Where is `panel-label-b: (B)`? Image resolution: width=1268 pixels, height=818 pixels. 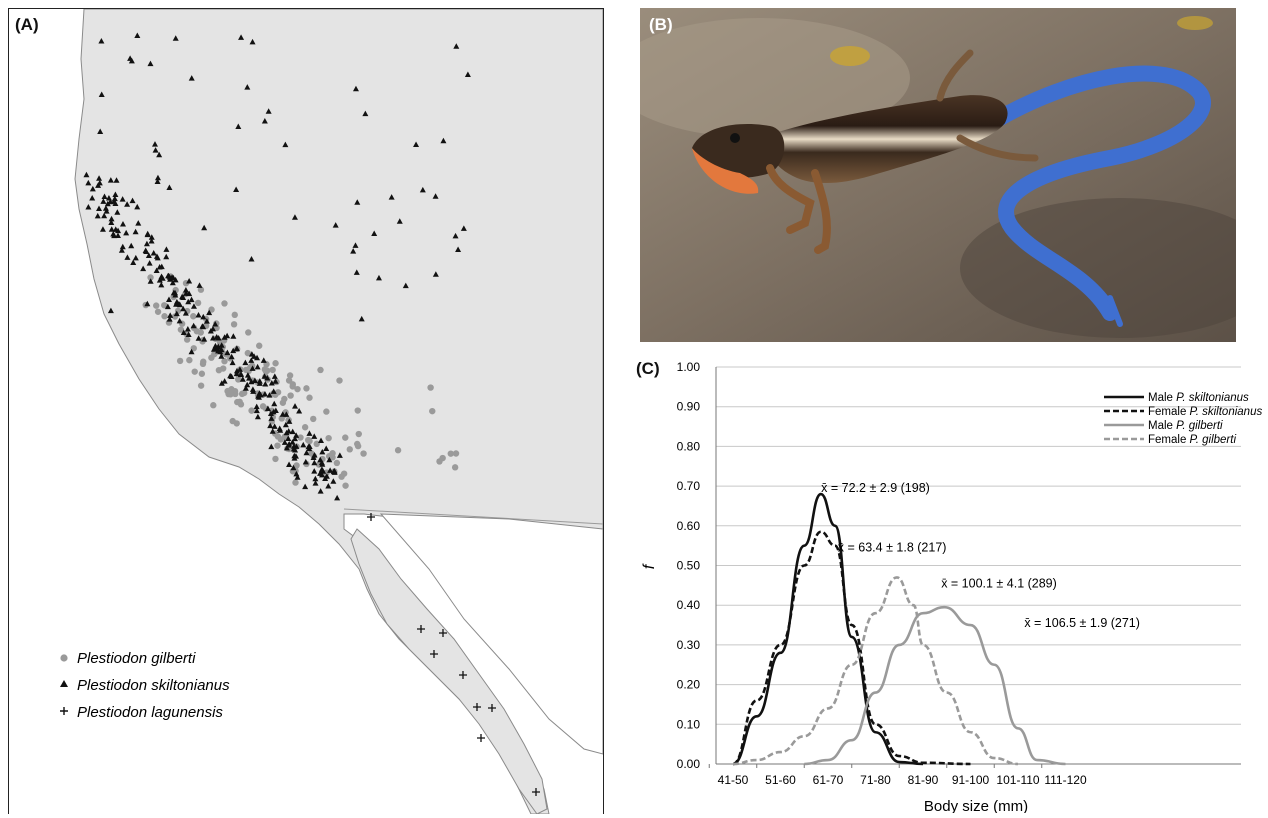
panel-label-b: (B) is located at coordinates (661, 24).